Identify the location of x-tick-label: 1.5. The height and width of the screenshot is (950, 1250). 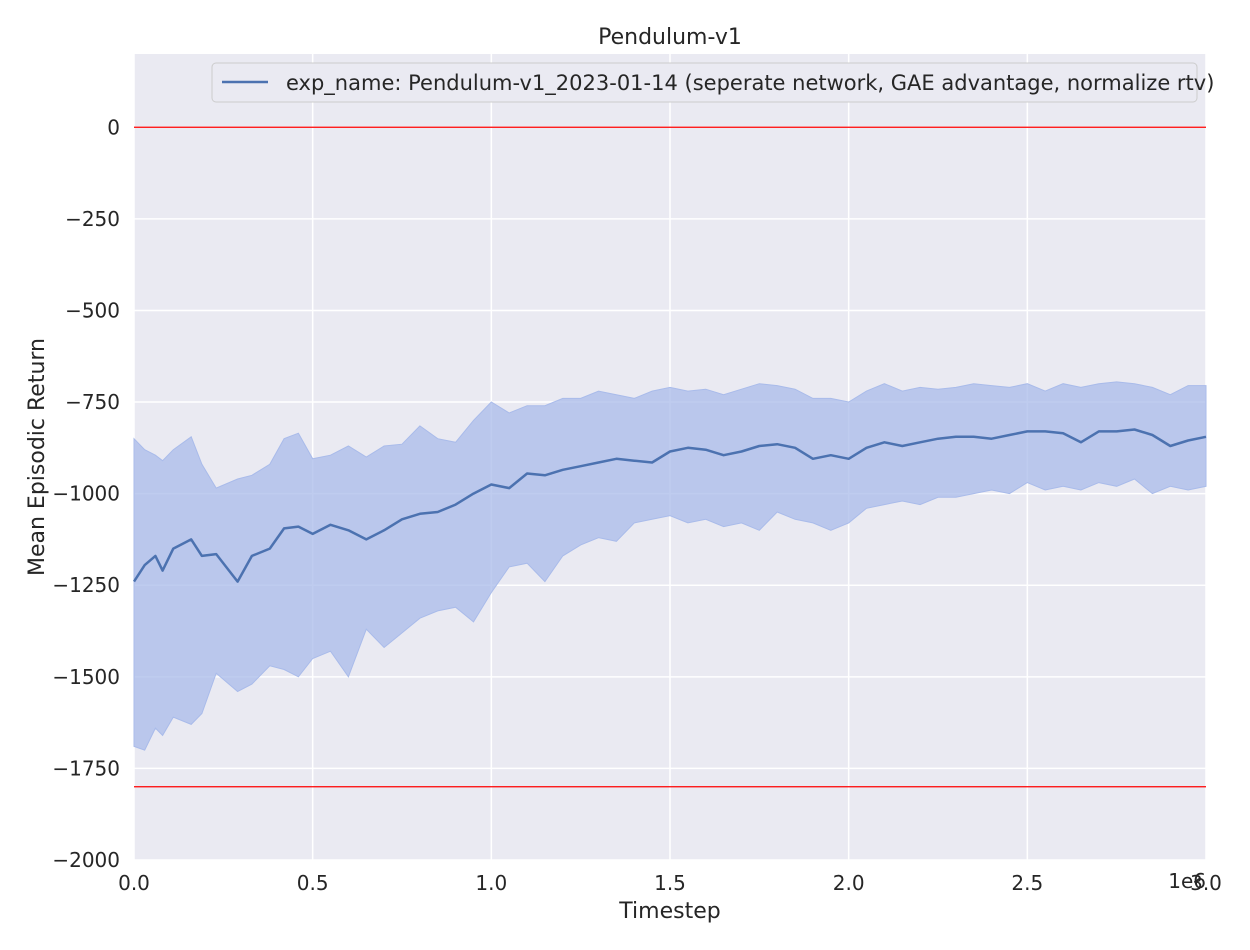
(670, 883).